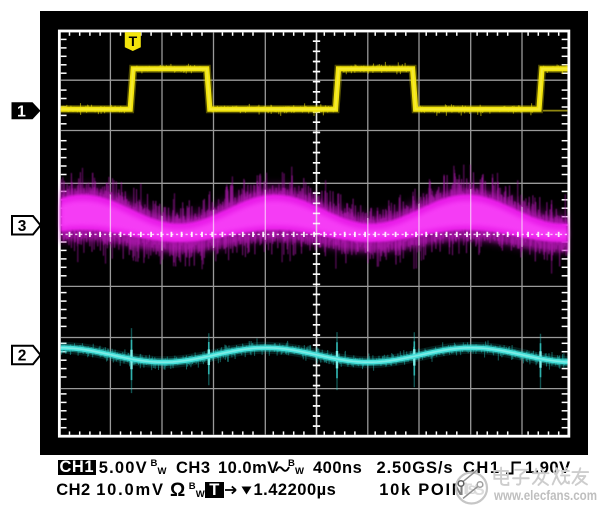 The height and width of the screenshot is (511, 600). Describe the element at coordinates (469, 489) in the screenshot. I see `svg-text: is` at that location.